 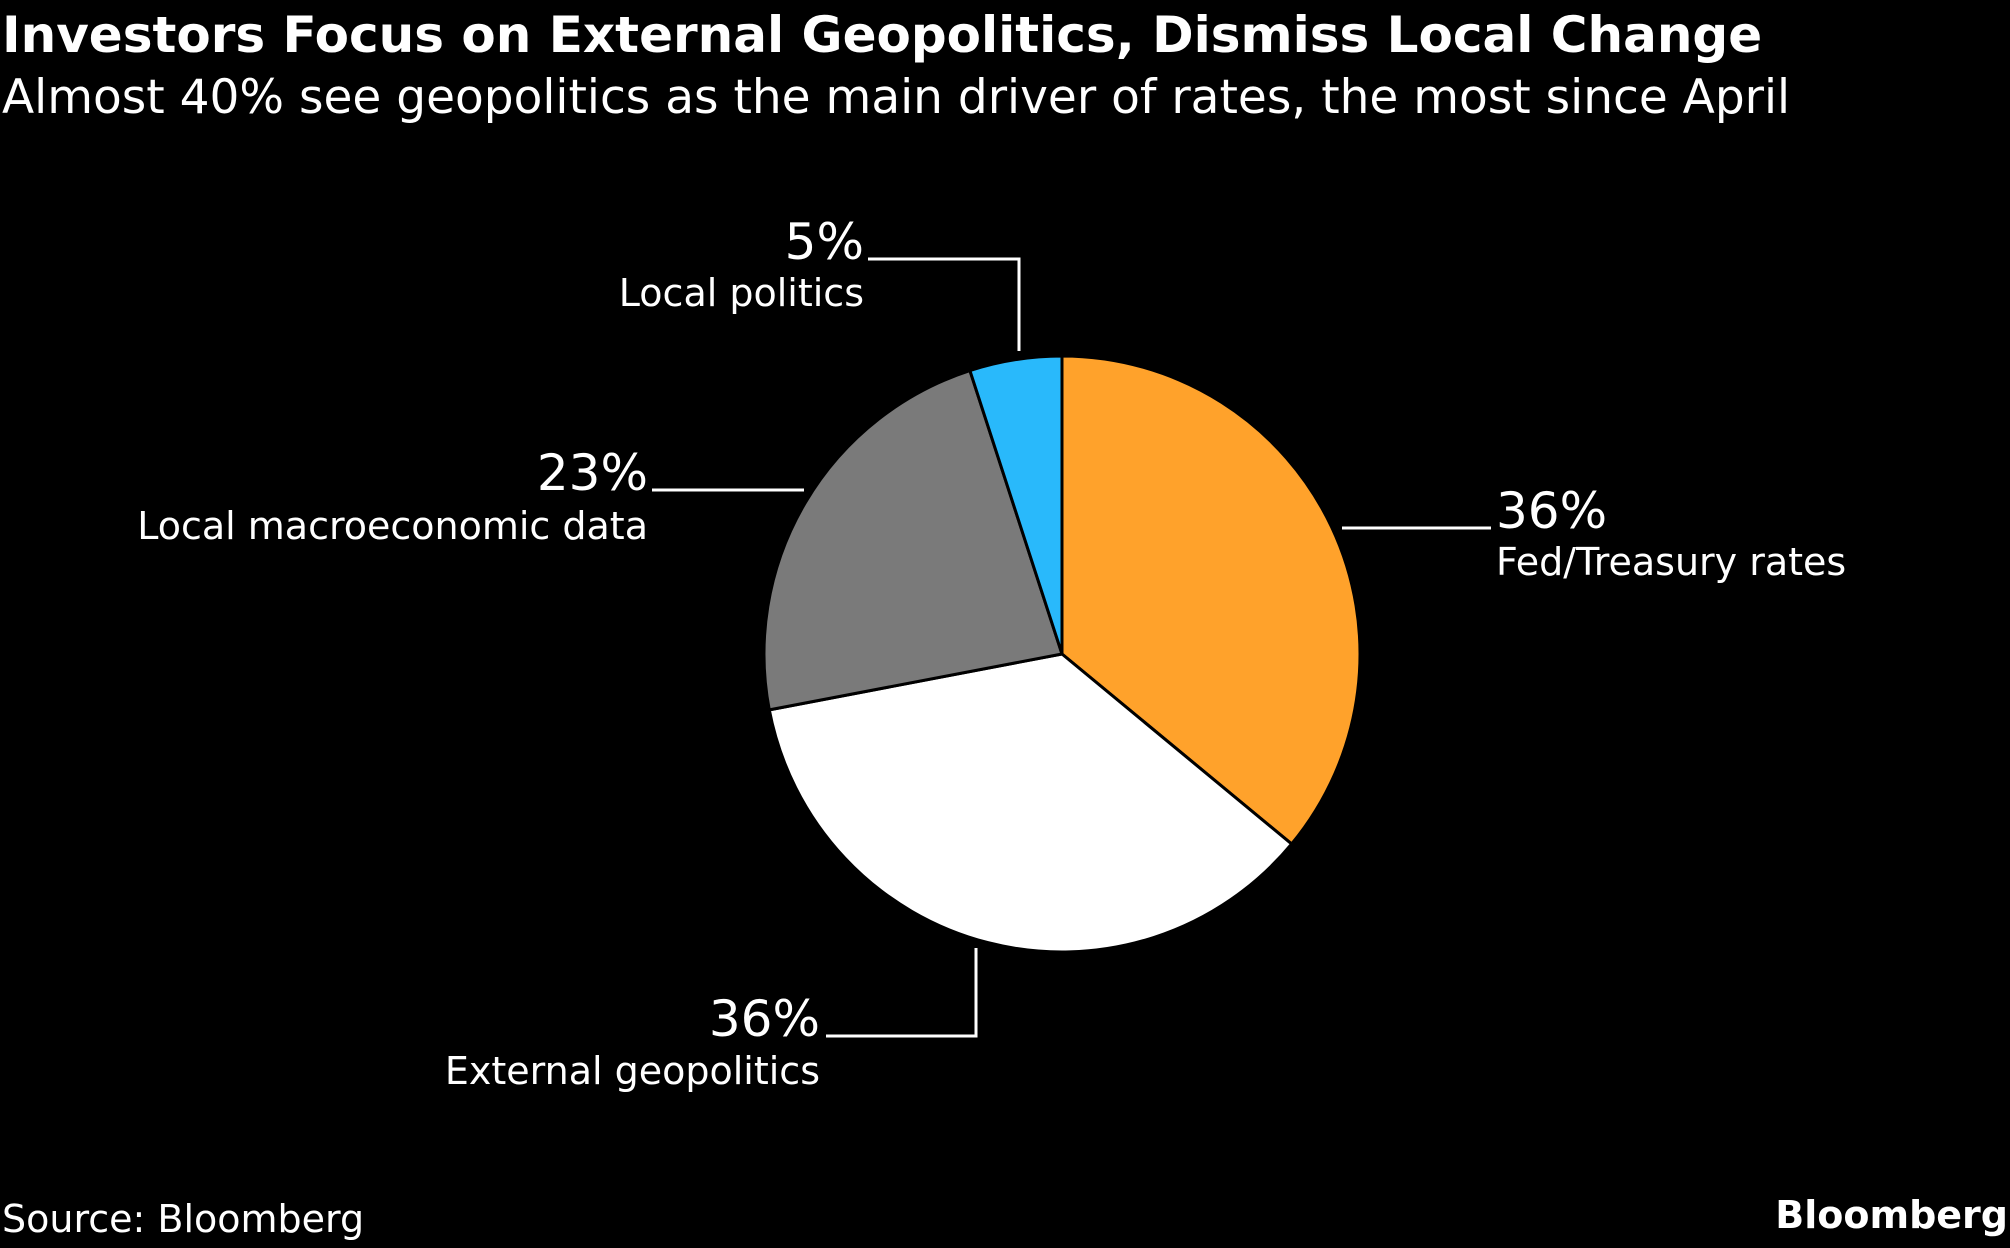 What do you see at coordinates (592, 473) in the screenshot?
I see `value-label-local-macroeconomic-data: 23%` at bounding box center [592, 473].